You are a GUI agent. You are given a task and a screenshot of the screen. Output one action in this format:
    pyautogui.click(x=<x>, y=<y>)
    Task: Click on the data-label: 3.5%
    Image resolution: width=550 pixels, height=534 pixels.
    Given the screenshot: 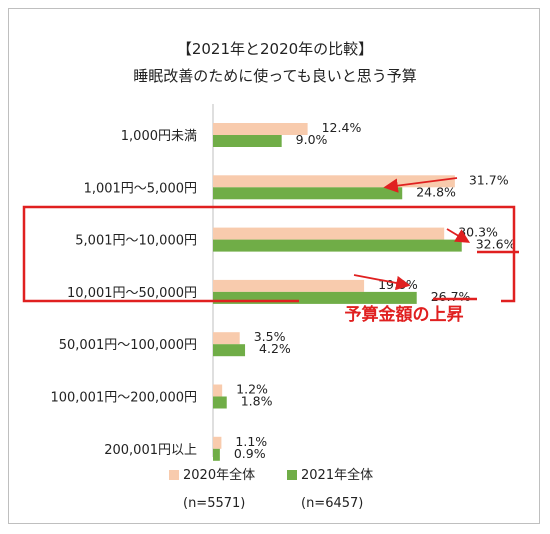 What is the action you would take?
    pyautogui.click(x=270, y=336)
    